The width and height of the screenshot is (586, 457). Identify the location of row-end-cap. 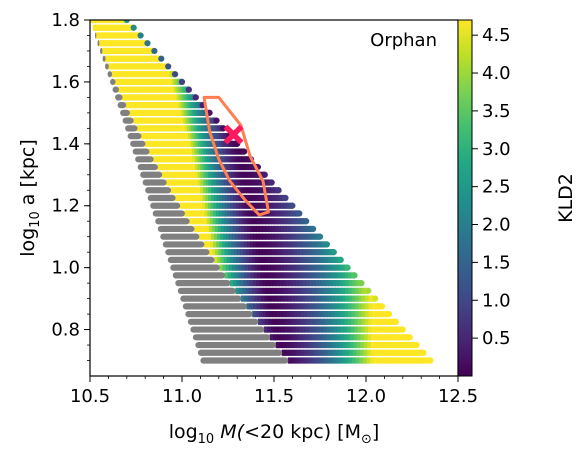
(285, 198).